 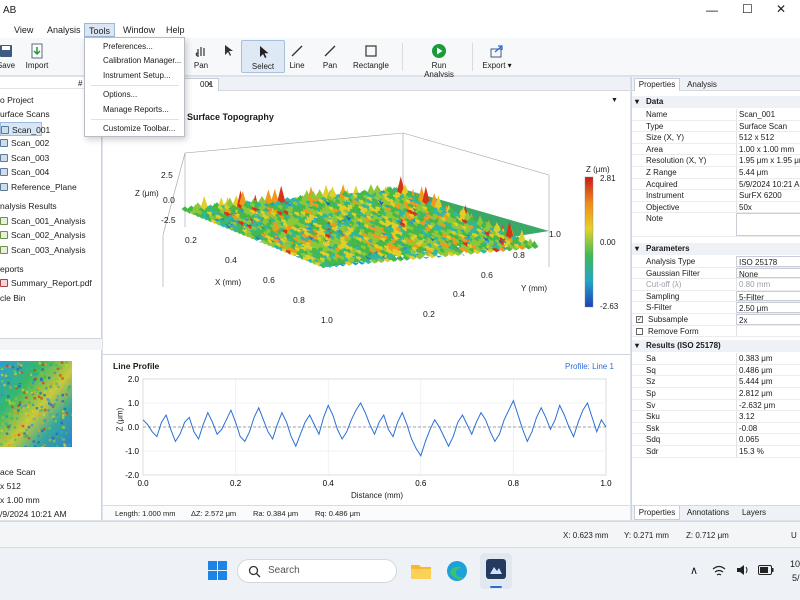 I want to click on data-row: Name Scan_001, so click(x=716, y=115).